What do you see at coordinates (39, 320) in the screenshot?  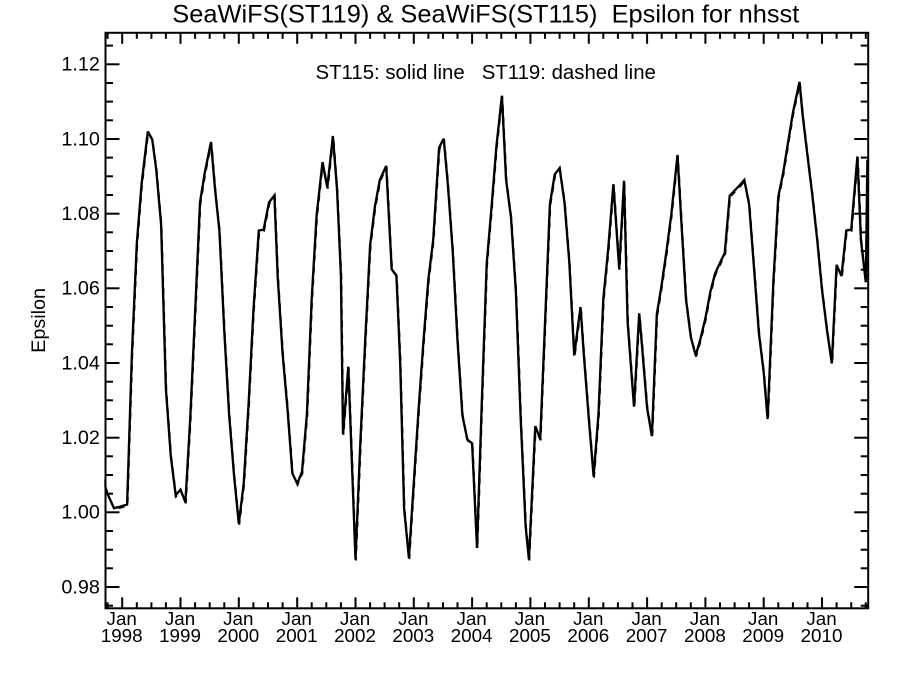 I see `svg-text: Epsilon` at bounding box center [39, 320].